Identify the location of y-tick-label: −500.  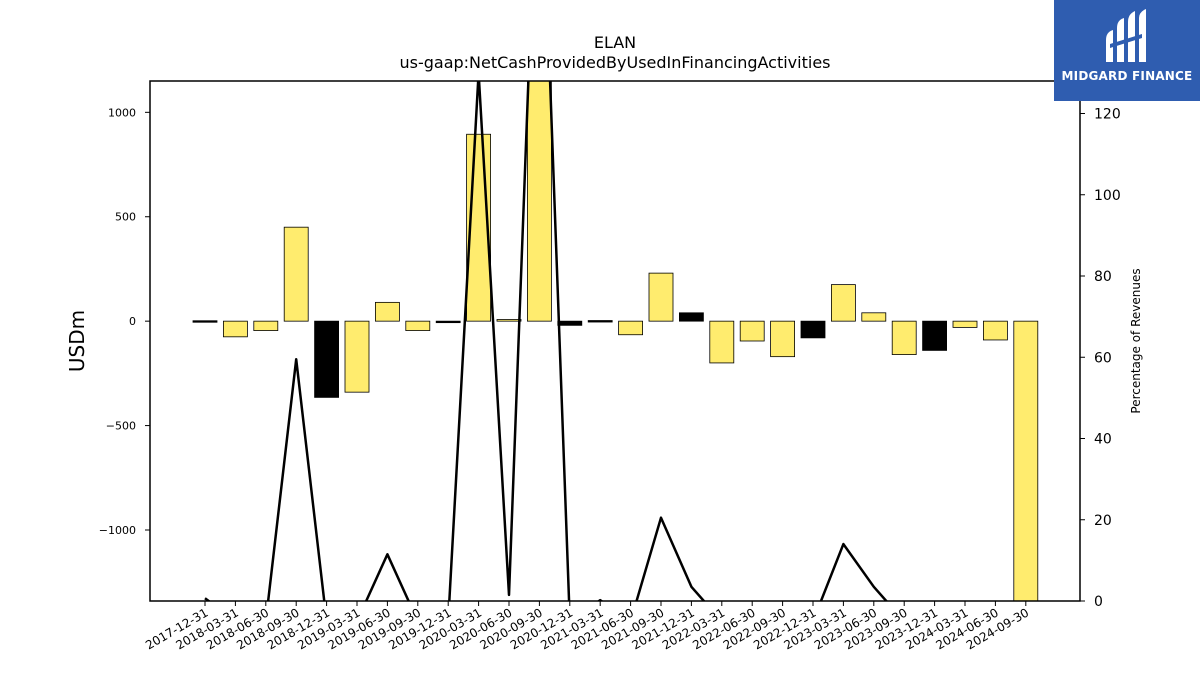
(121, 426).